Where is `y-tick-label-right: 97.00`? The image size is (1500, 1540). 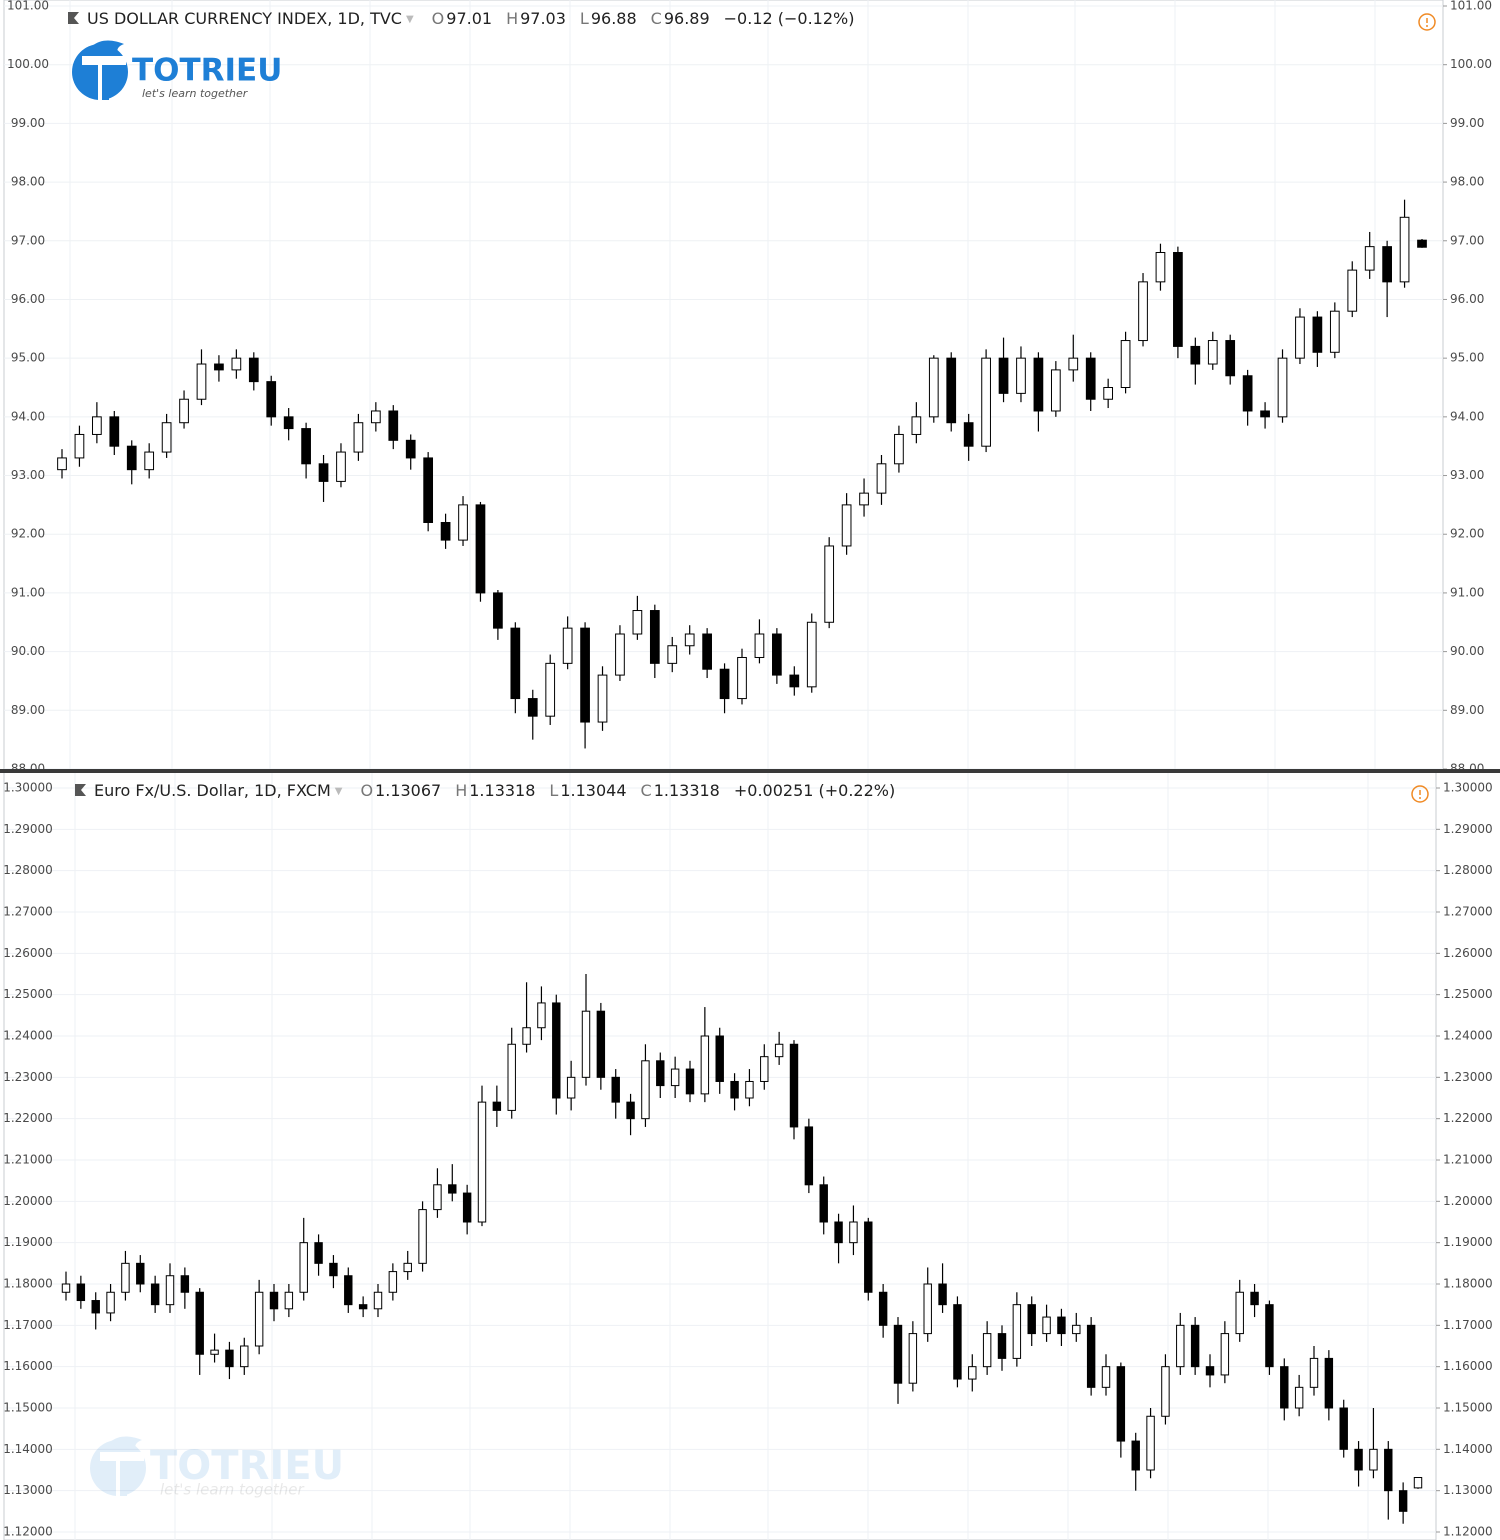 y-tick-label-right: 97.00 is located at coordinates (1467, 240).